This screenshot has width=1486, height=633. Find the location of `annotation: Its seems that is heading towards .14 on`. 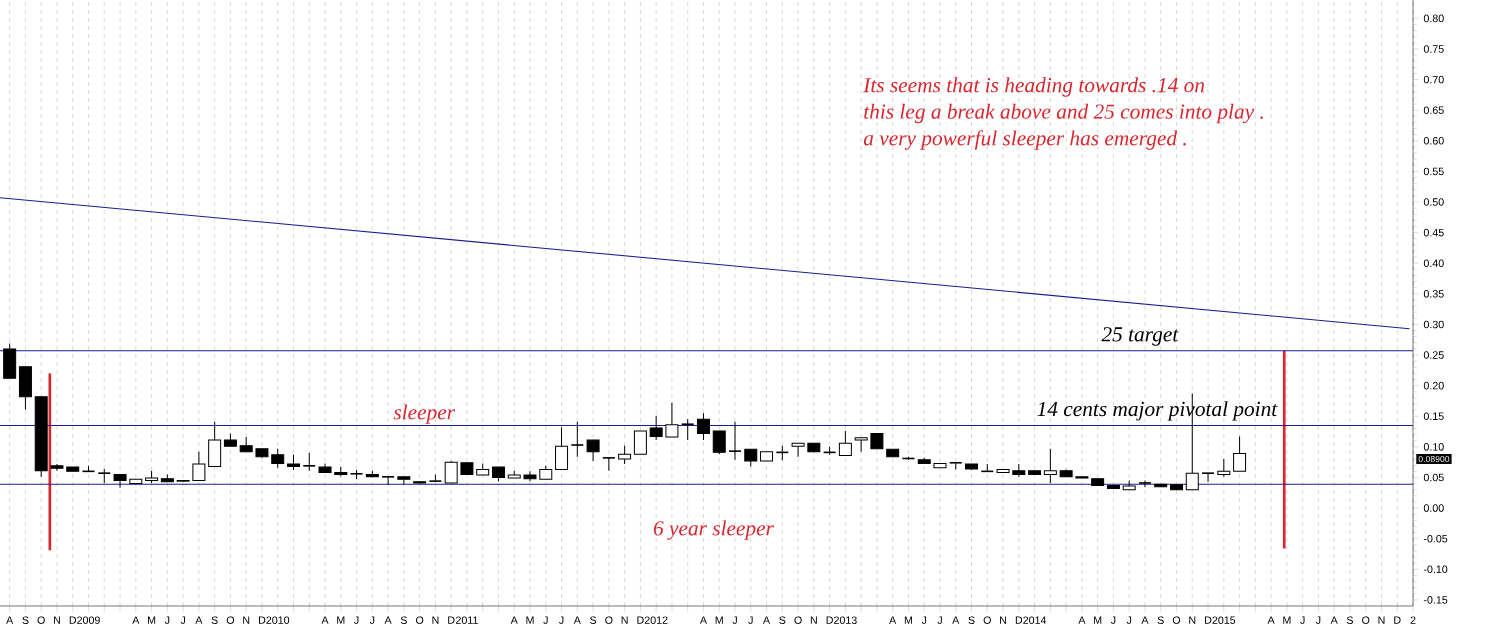

annotation: Its seems that is heading towards .14 on is located at coordinates (1034, 87).